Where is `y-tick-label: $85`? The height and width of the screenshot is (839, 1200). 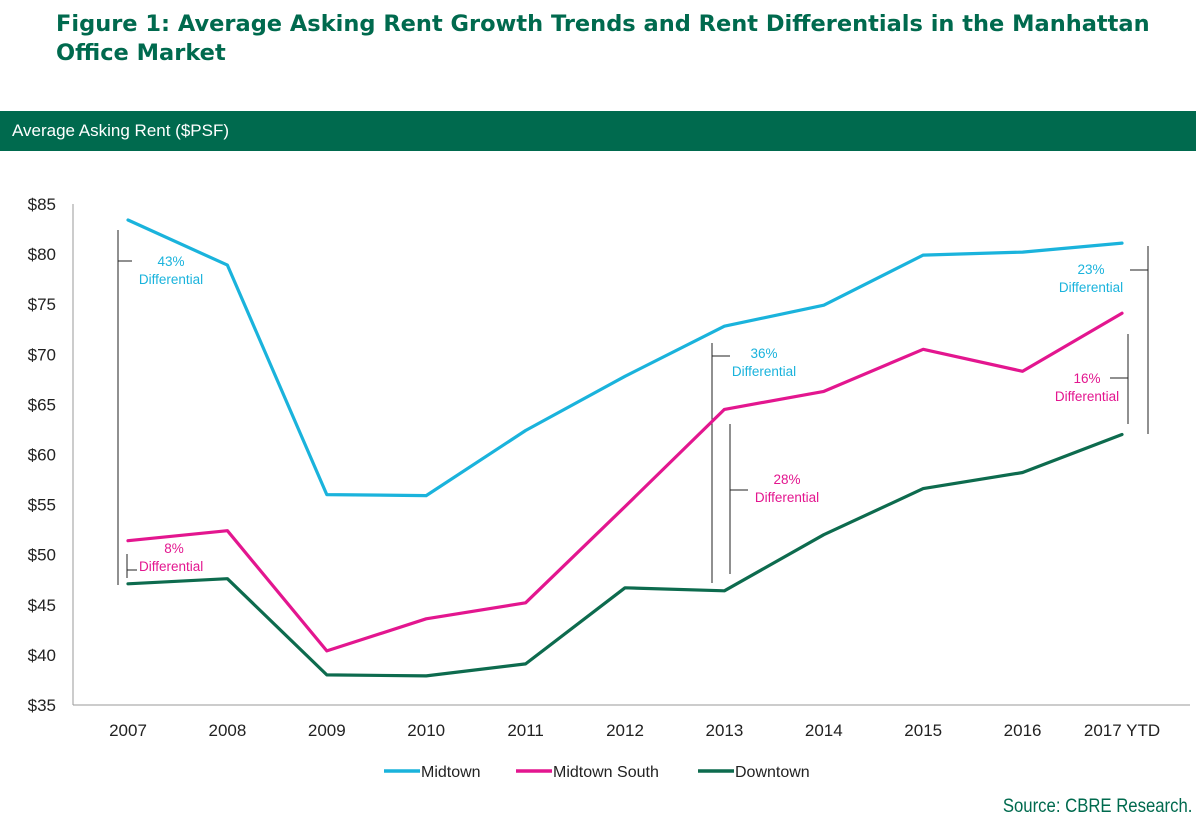
y-tick-label: $85 is located at coordinates (42, 204).